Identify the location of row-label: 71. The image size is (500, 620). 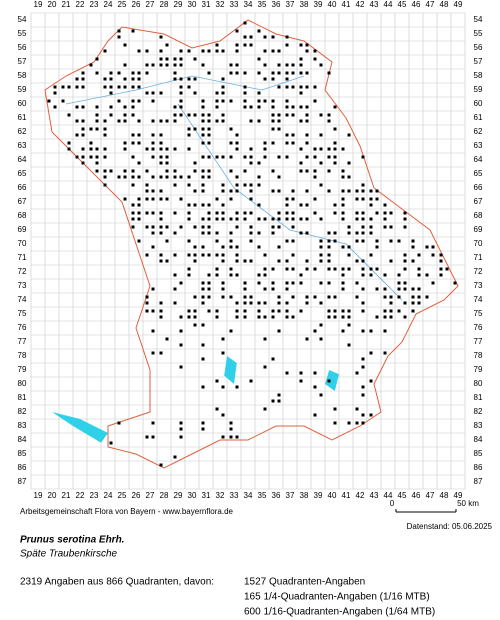
(22, 257).